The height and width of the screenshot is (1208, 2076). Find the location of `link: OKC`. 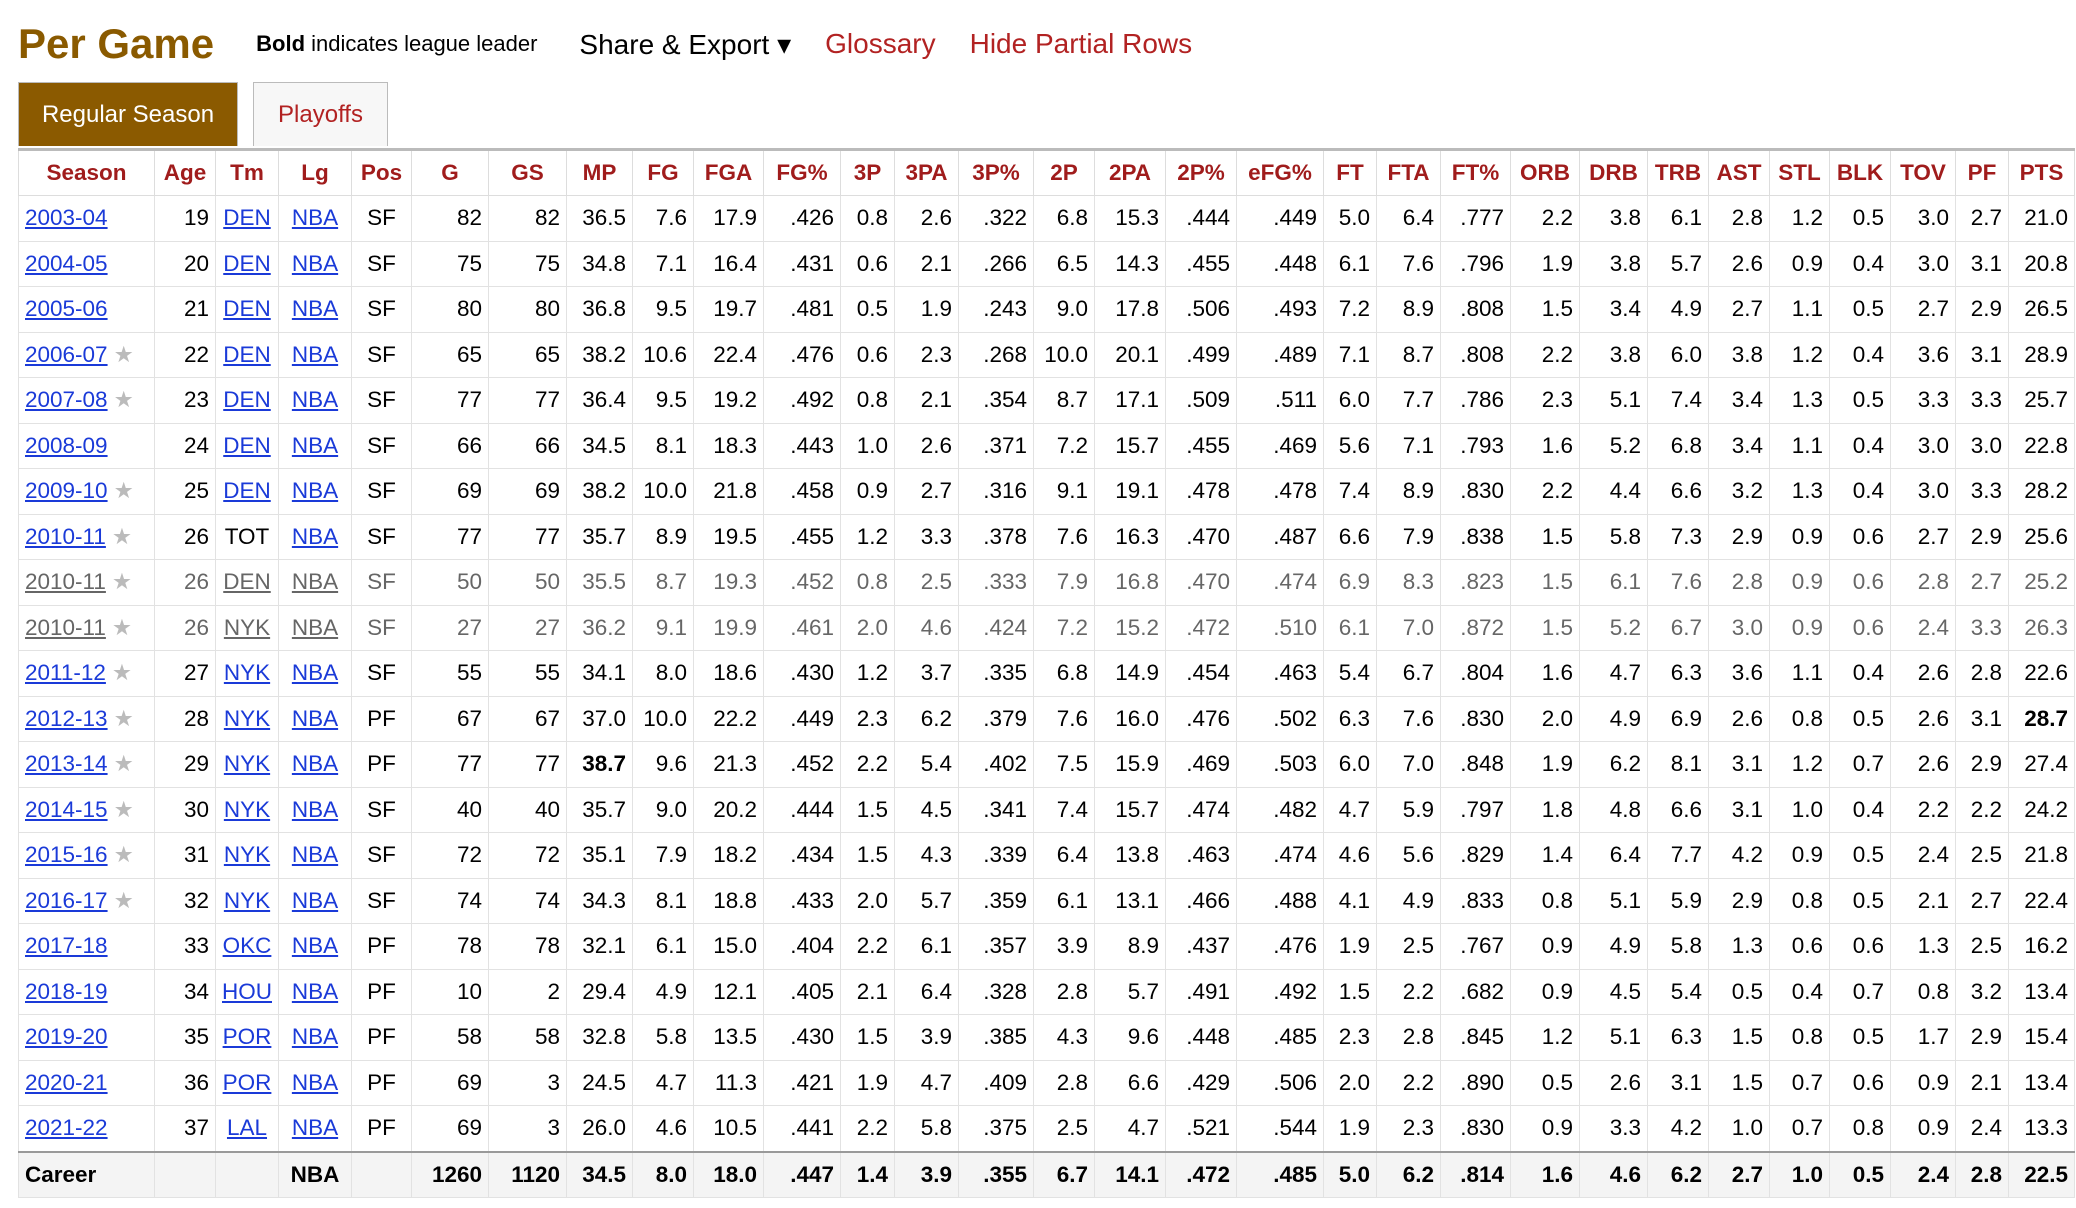

link: OKC is located at coordinates (247, 946).